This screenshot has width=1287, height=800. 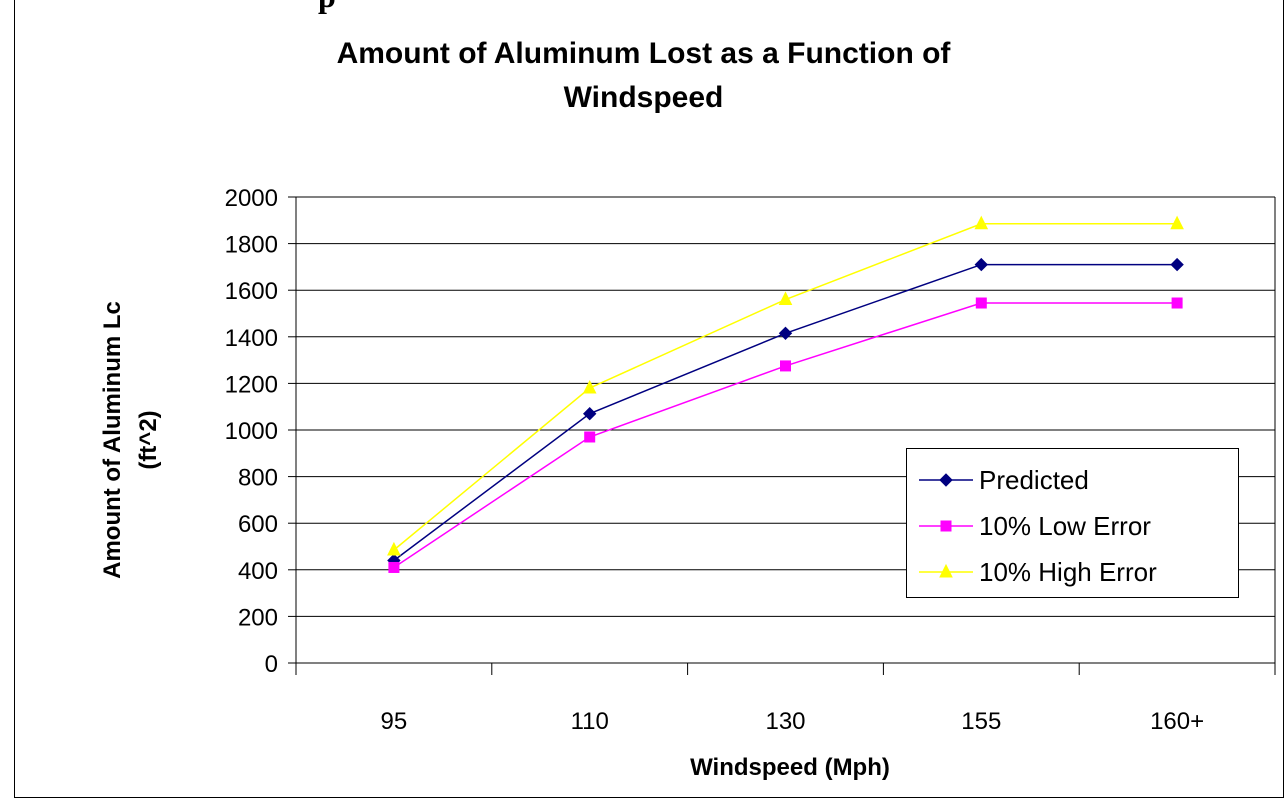 What do you see at coordinates (394, 721) in the screenshot?
I see `x-tick-label: 95` at bounding box center [394, 721].